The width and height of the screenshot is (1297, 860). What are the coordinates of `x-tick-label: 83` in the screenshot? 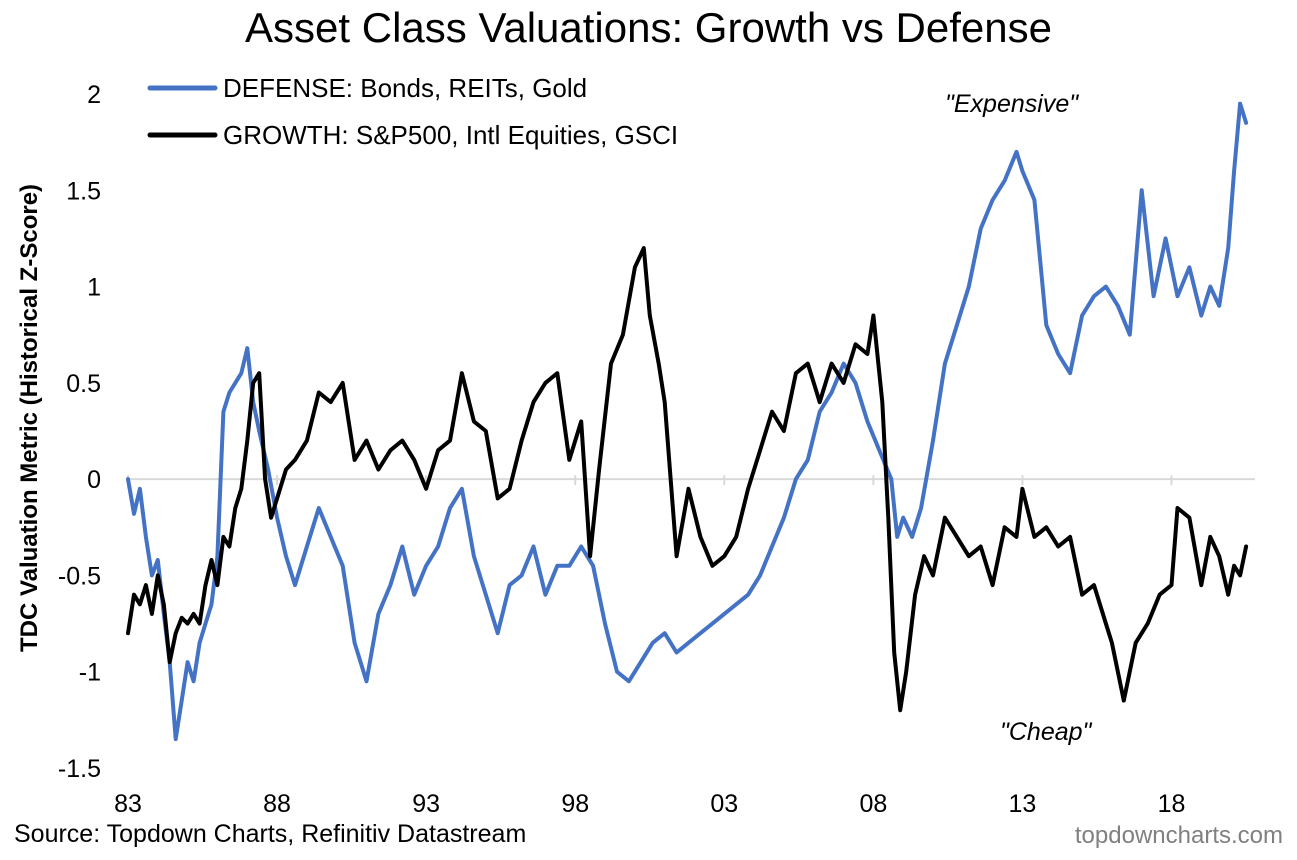 It's located at (128, 804).